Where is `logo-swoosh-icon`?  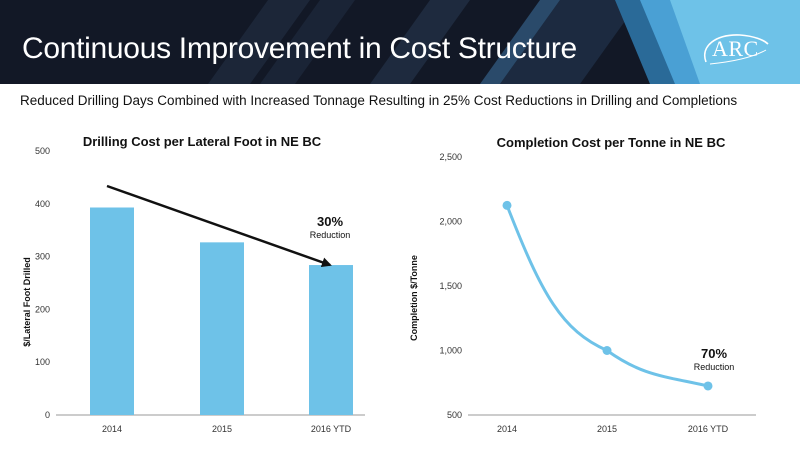 logo-swoosh-icon is located at coordinates (736, 49).